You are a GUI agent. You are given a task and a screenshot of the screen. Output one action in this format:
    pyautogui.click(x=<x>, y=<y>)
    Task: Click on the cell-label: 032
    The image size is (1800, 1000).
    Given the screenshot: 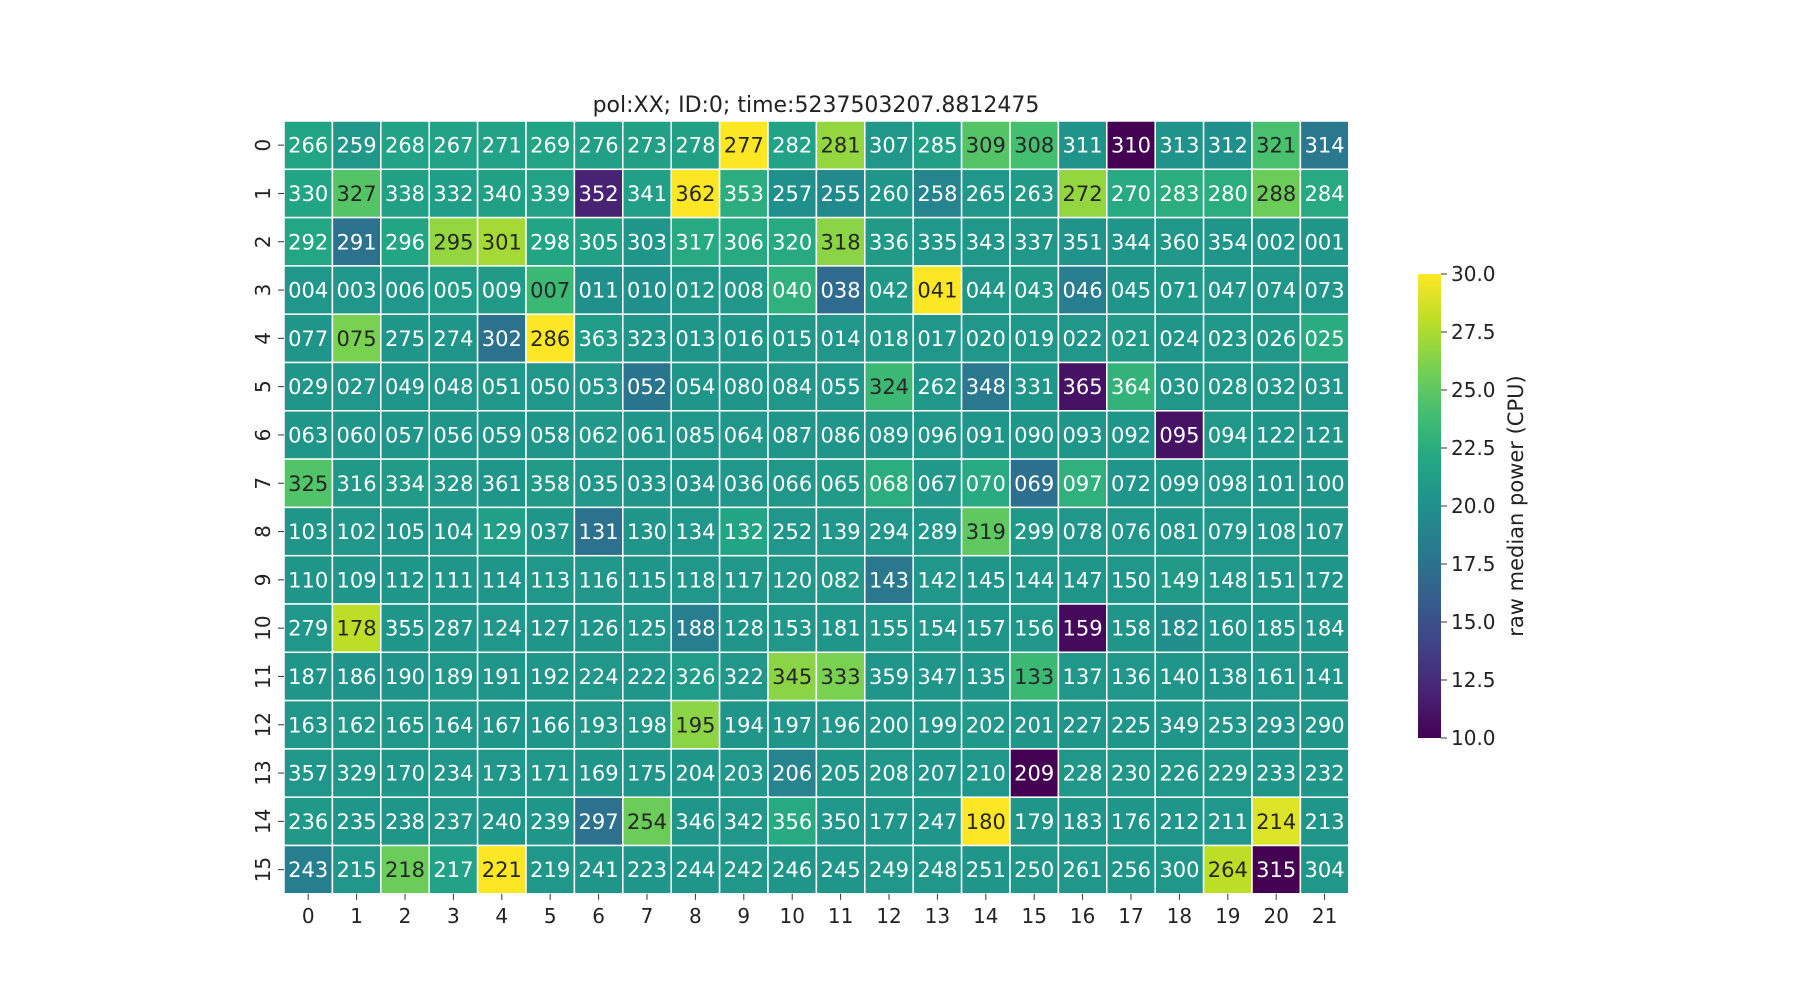 What is the action you would take?
    pyautogui.click(x=1276, y=387)
    